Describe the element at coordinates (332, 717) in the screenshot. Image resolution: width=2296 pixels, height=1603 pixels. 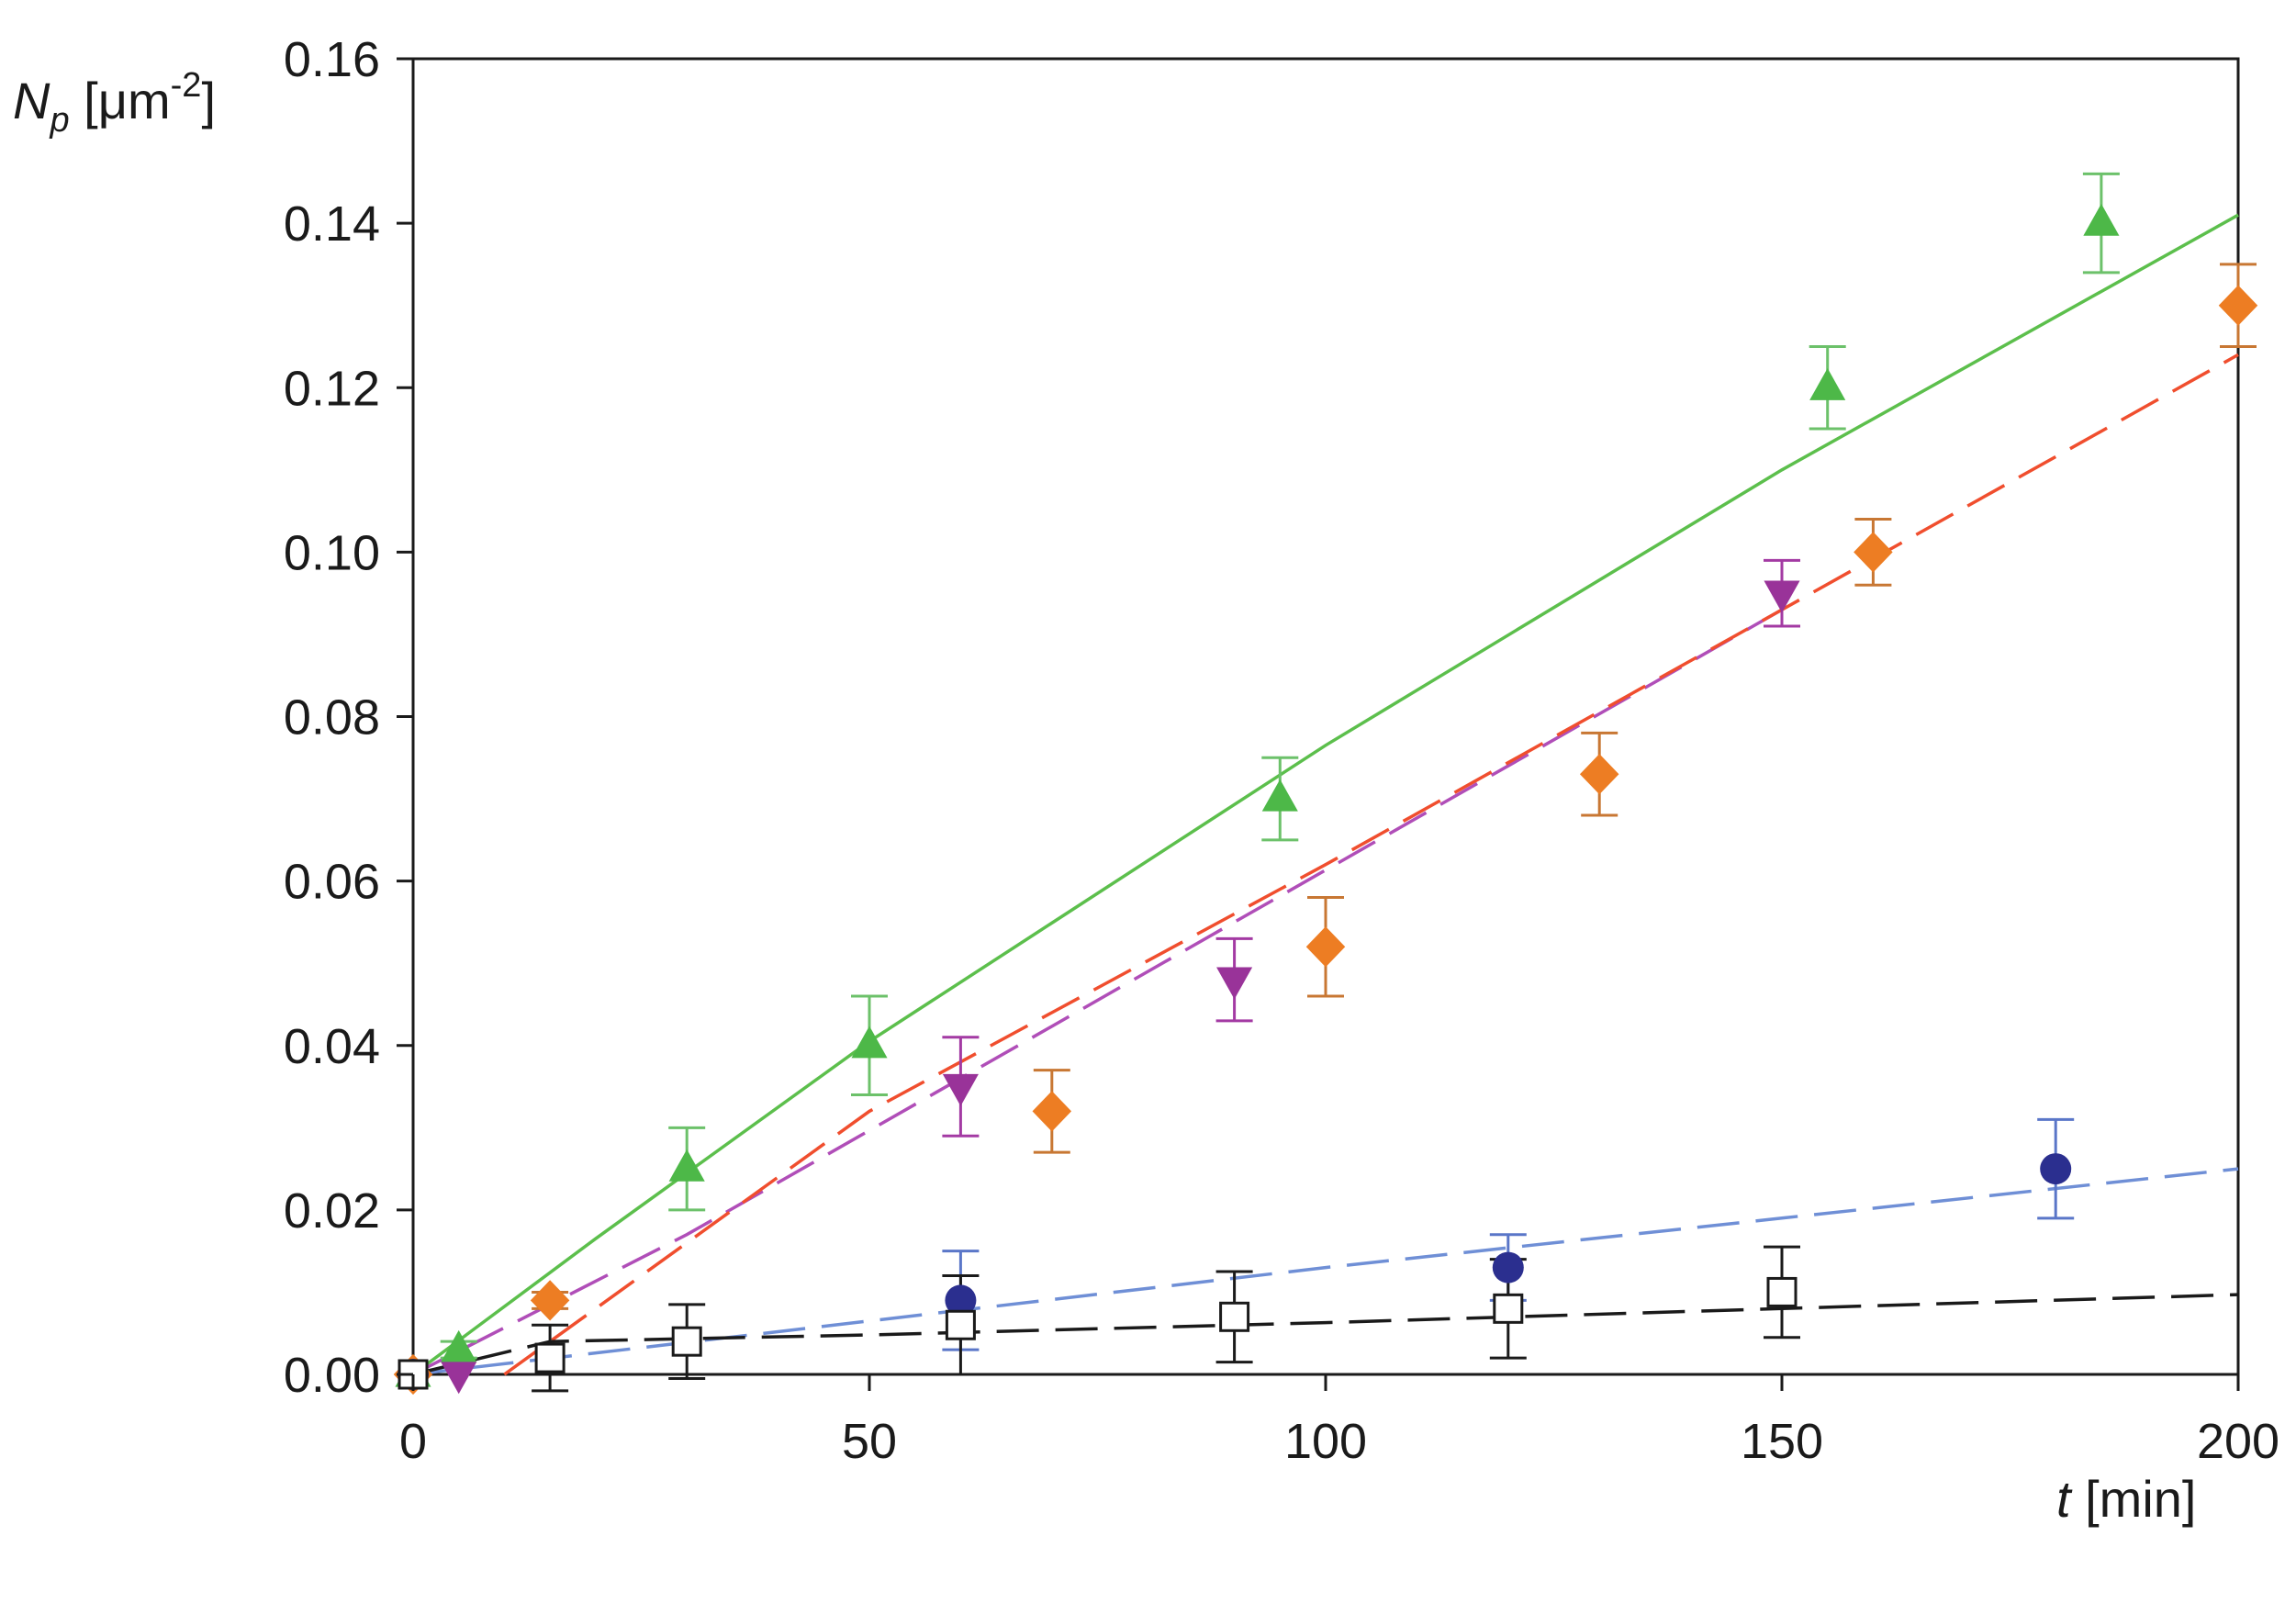
I see `y-tick-label: 0.08` at that location.